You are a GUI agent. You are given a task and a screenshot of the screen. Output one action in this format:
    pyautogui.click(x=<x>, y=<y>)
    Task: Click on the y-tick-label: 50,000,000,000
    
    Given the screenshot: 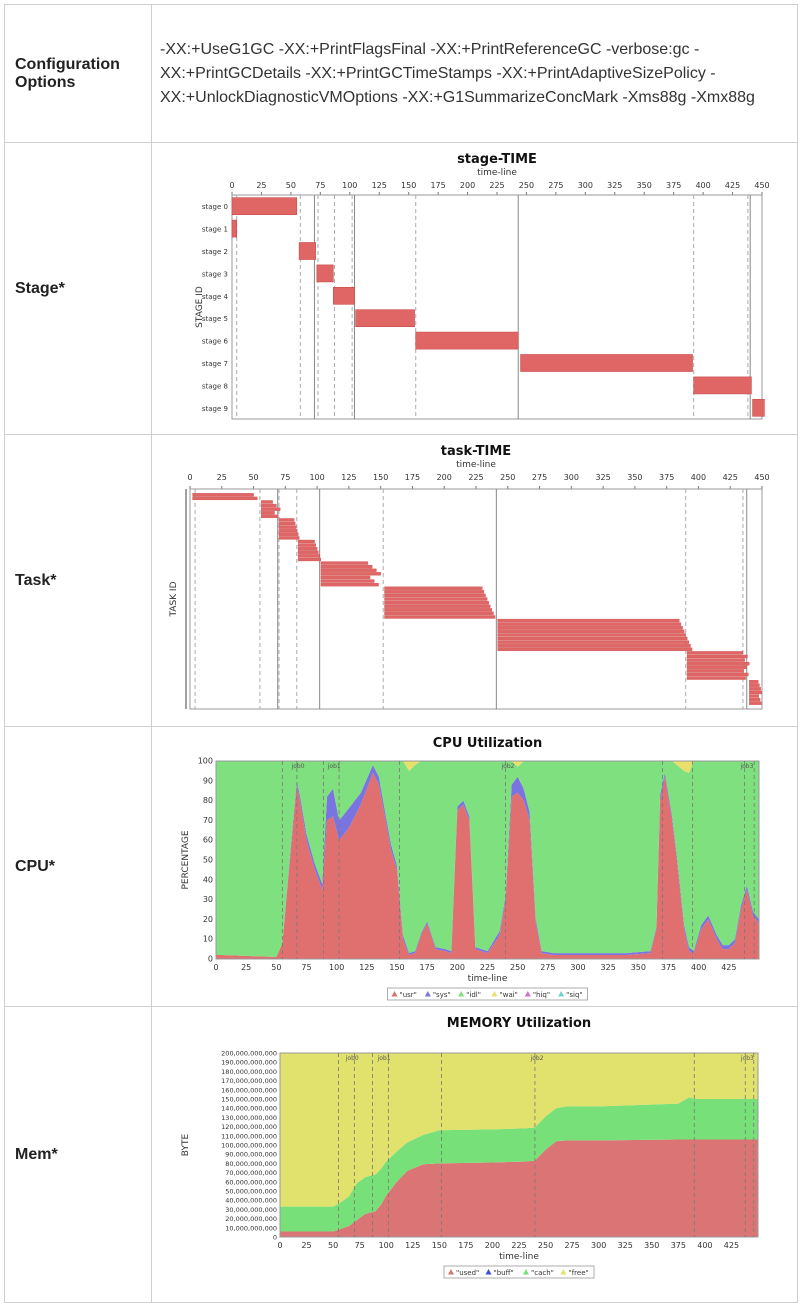 What is the action you would take?
    pyautogui.click(x=251, y=1192)
    